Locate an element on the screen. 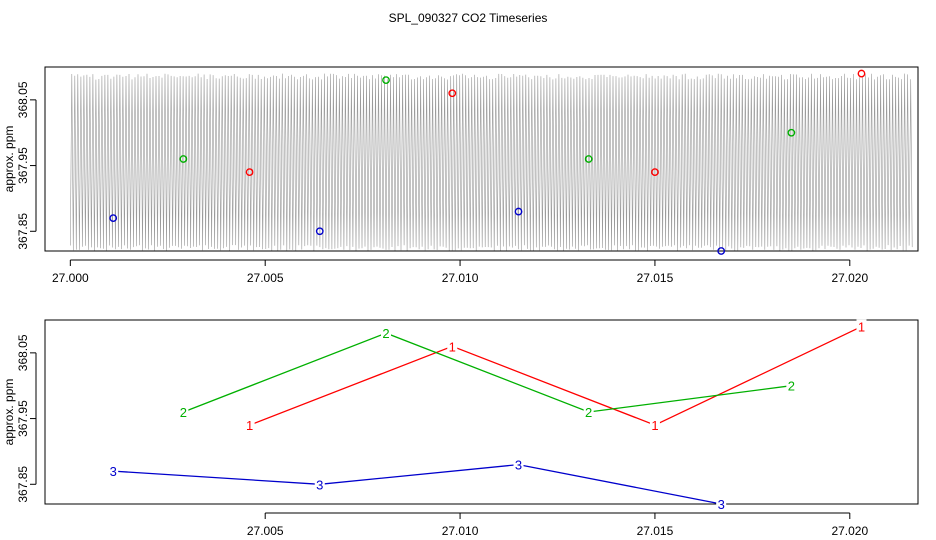  x-tick-label: 27.000 is located at coordinates (70, 278).